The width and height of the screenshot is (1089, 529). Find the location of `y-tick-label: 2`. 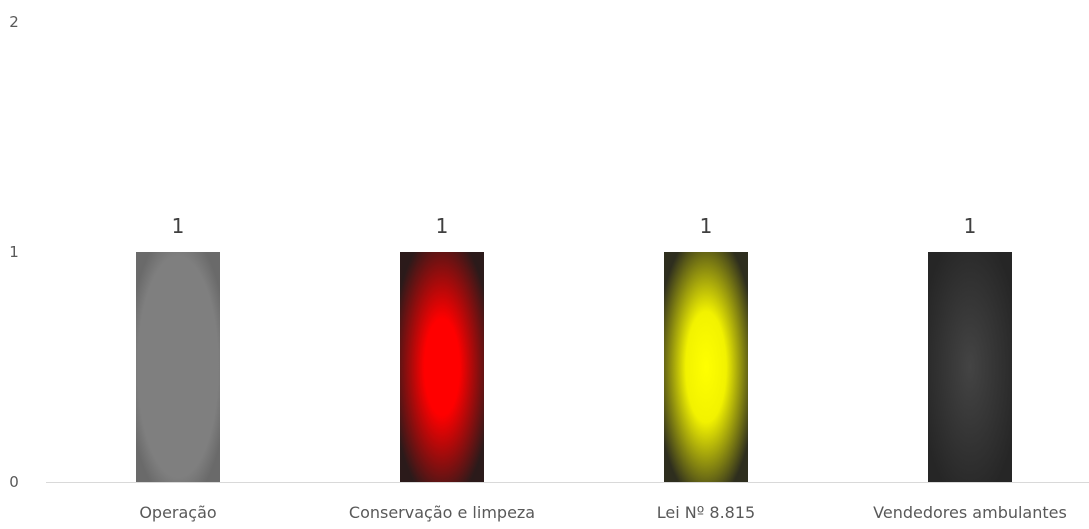

y-tick-label: 2 is located at coordinates (14, 22).